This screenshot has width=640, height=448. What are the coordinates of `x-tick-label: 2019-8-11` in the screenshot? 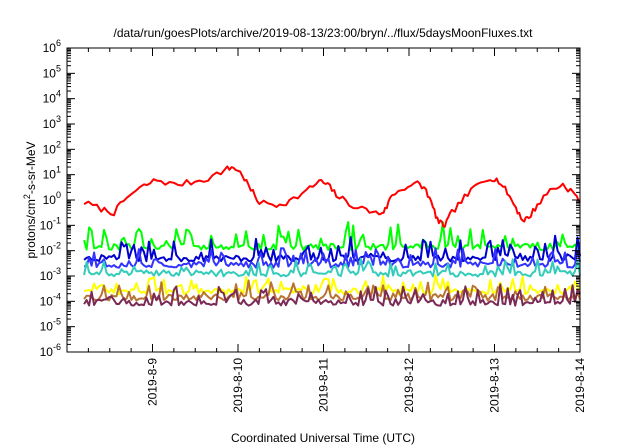 It's located at (324, 385).